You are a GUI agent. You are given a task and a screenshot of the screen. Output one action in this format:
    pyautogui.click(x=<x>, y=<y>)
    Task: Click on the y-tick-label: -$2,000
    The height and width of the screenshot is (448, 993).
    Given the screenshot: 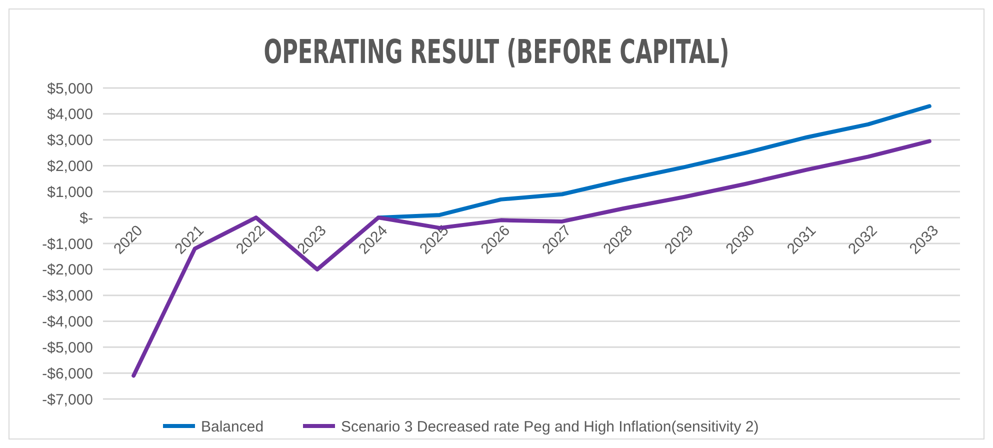 What is the action you would take?
    pyautogui.click(x=67, y=270)
    